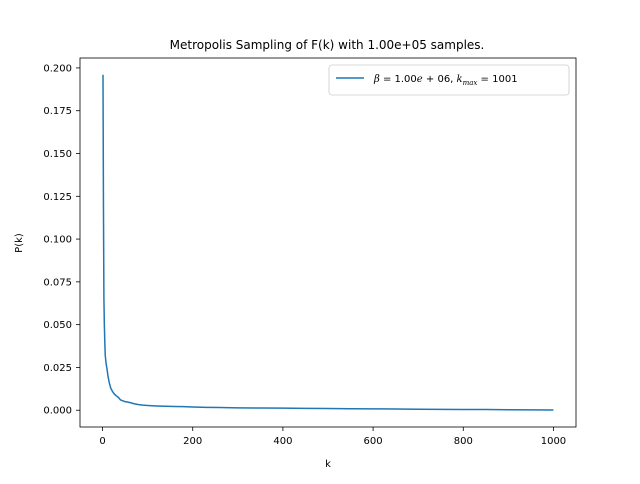 The width and height of the screenshot is (640, 484). Describe the element at coordinates (470, 83) in the screenshot. I see `legend-k-subscript: max` at that location.